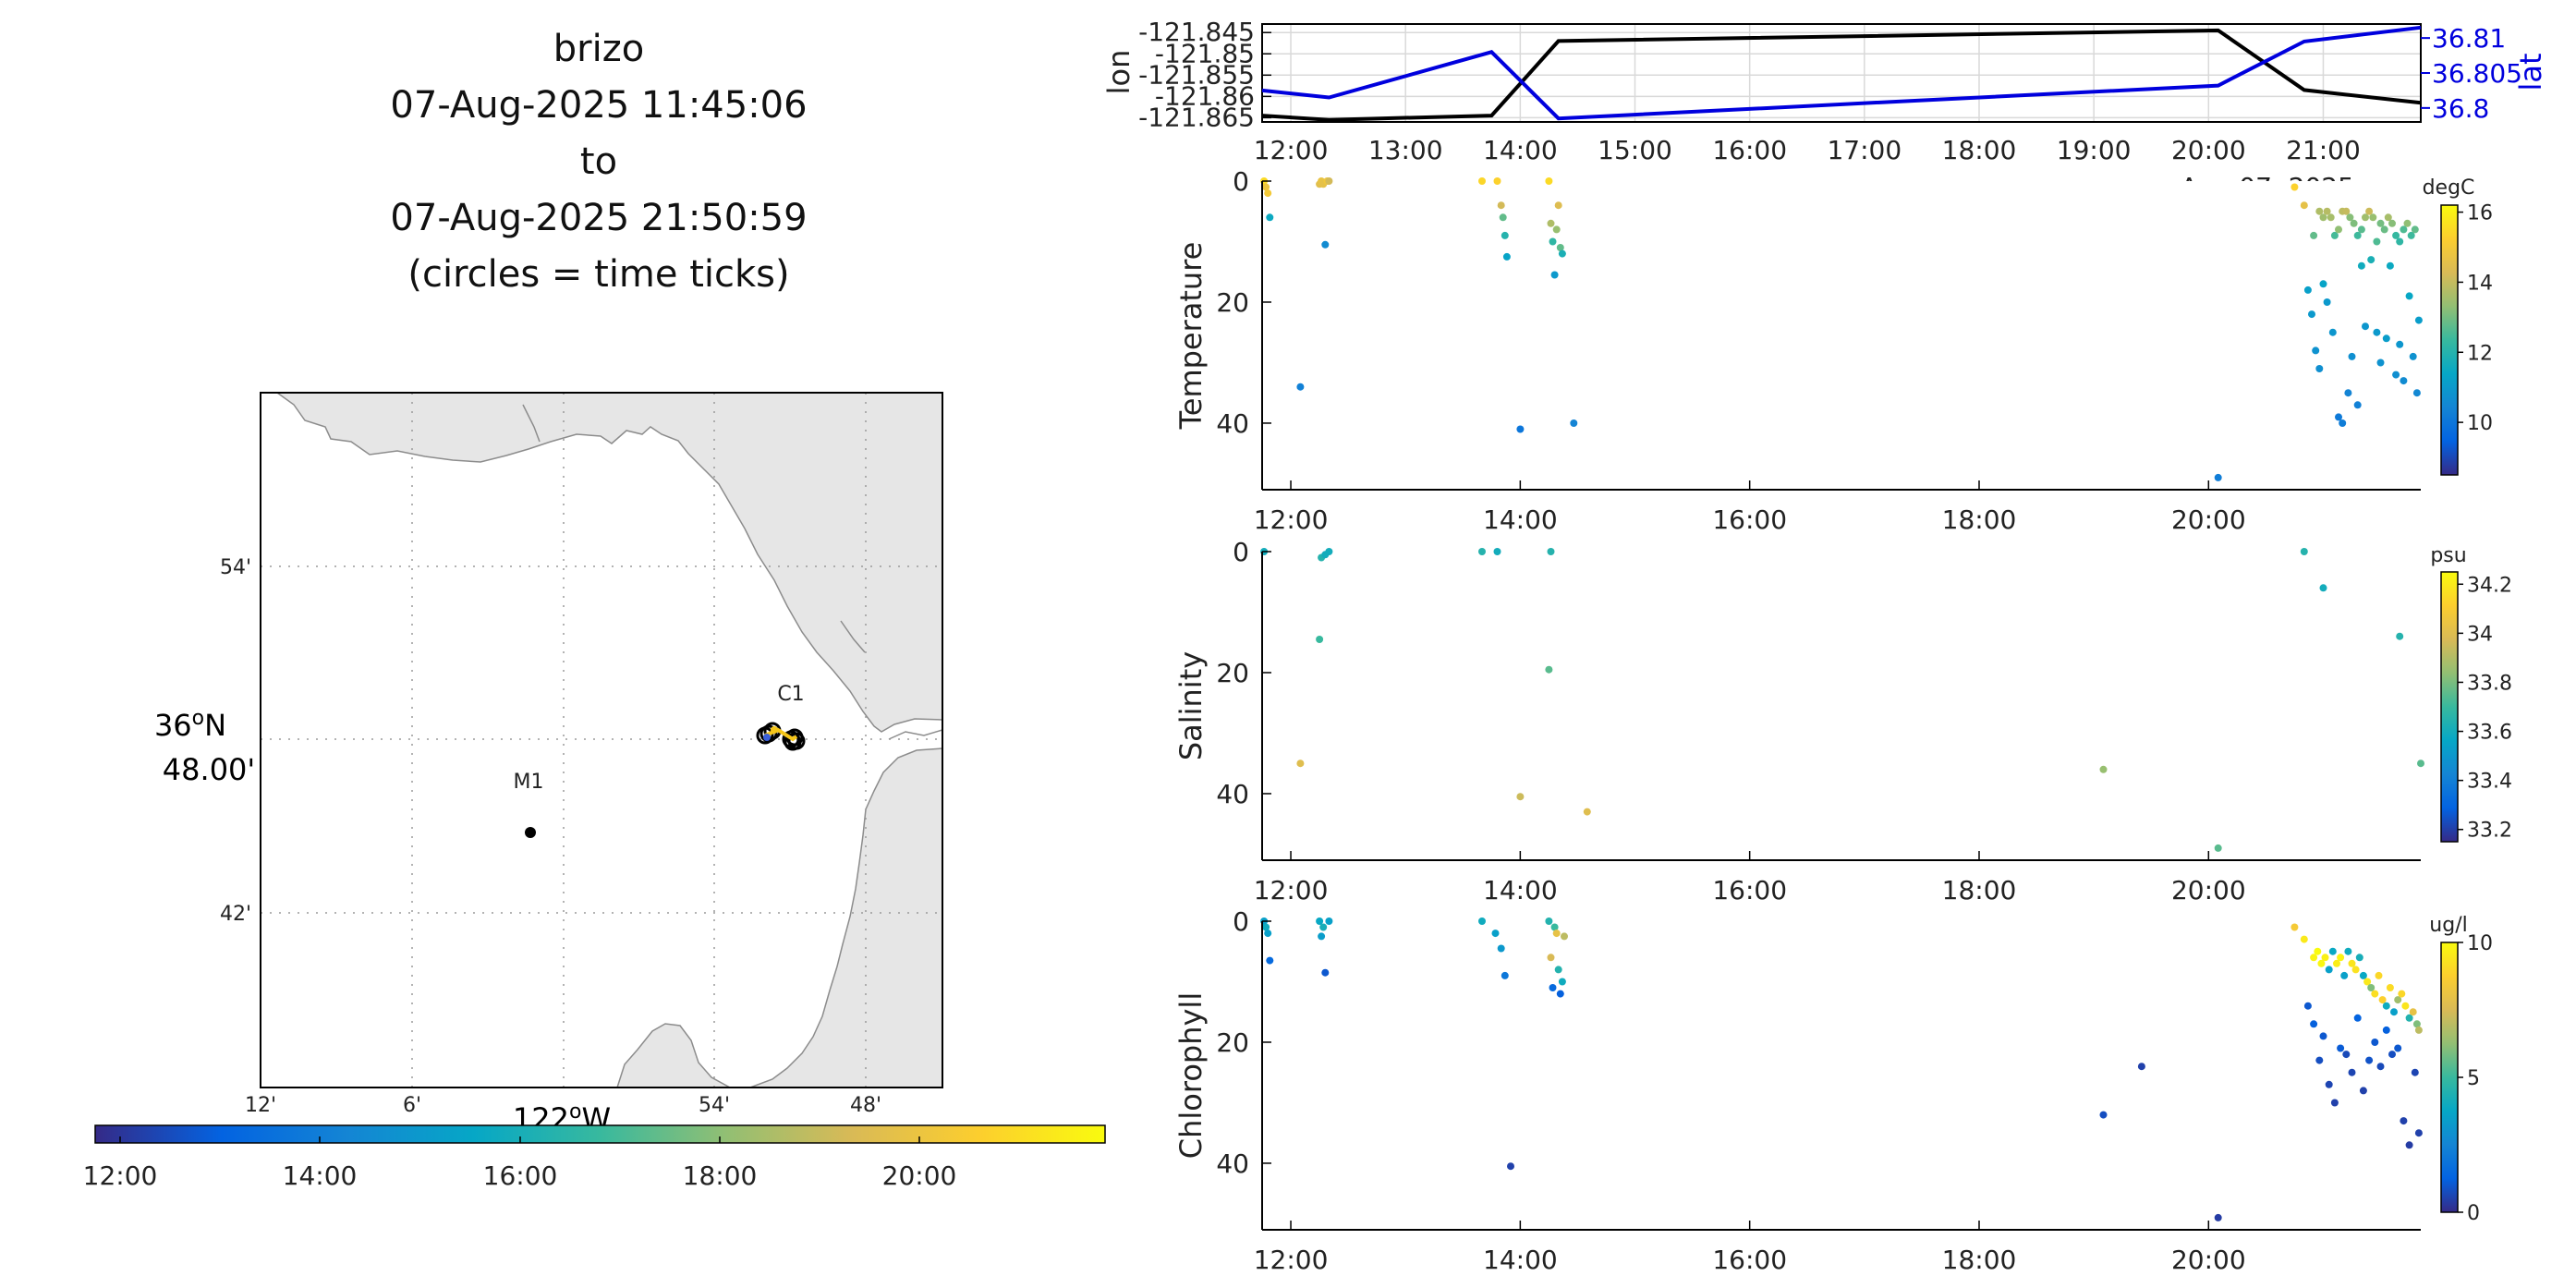 The width and height of the screenshot is (2576, 1288). I want to click on time-colorbar-tick-2000: 20:00, so click(919, 1175).